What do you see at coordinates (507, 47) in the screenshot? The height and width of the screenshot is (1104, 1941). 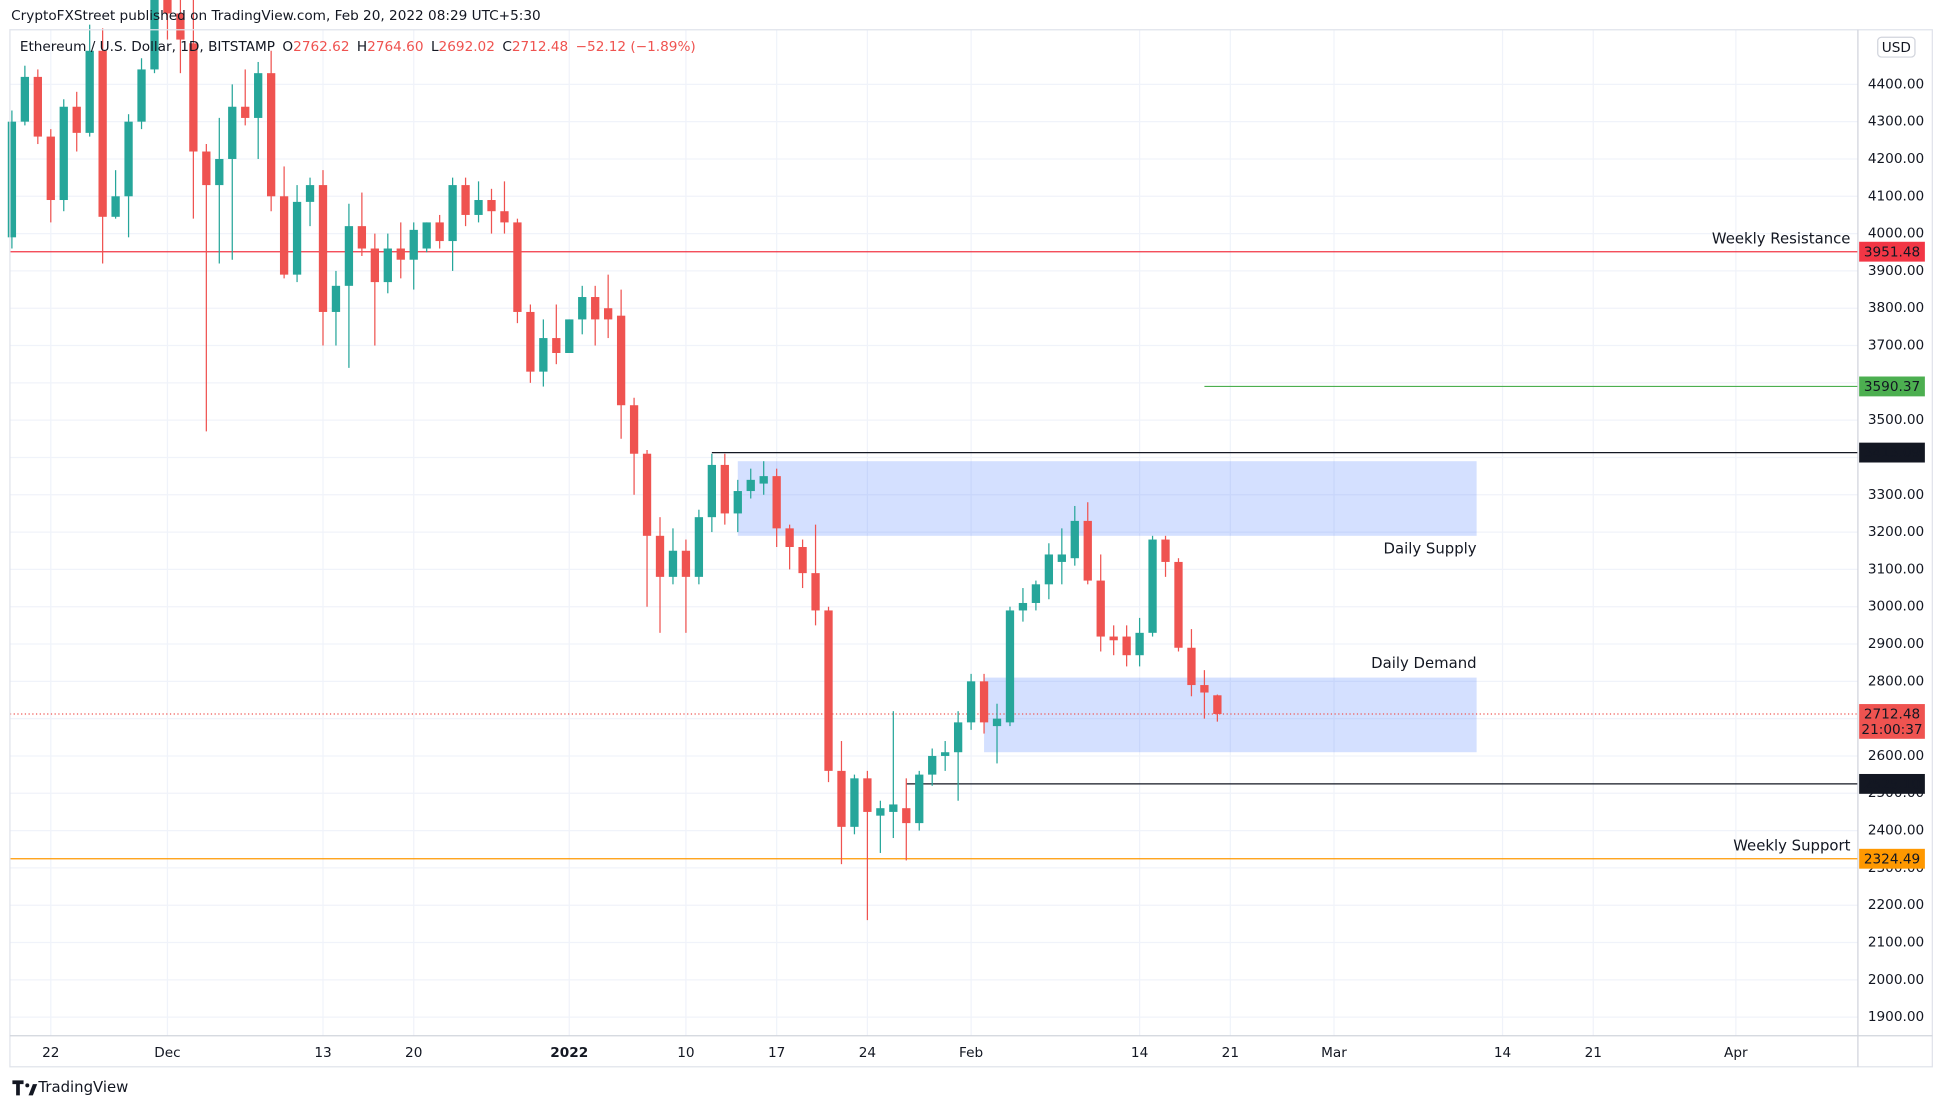 I see `ohlc-label: C` at bounding box center [507, 47].